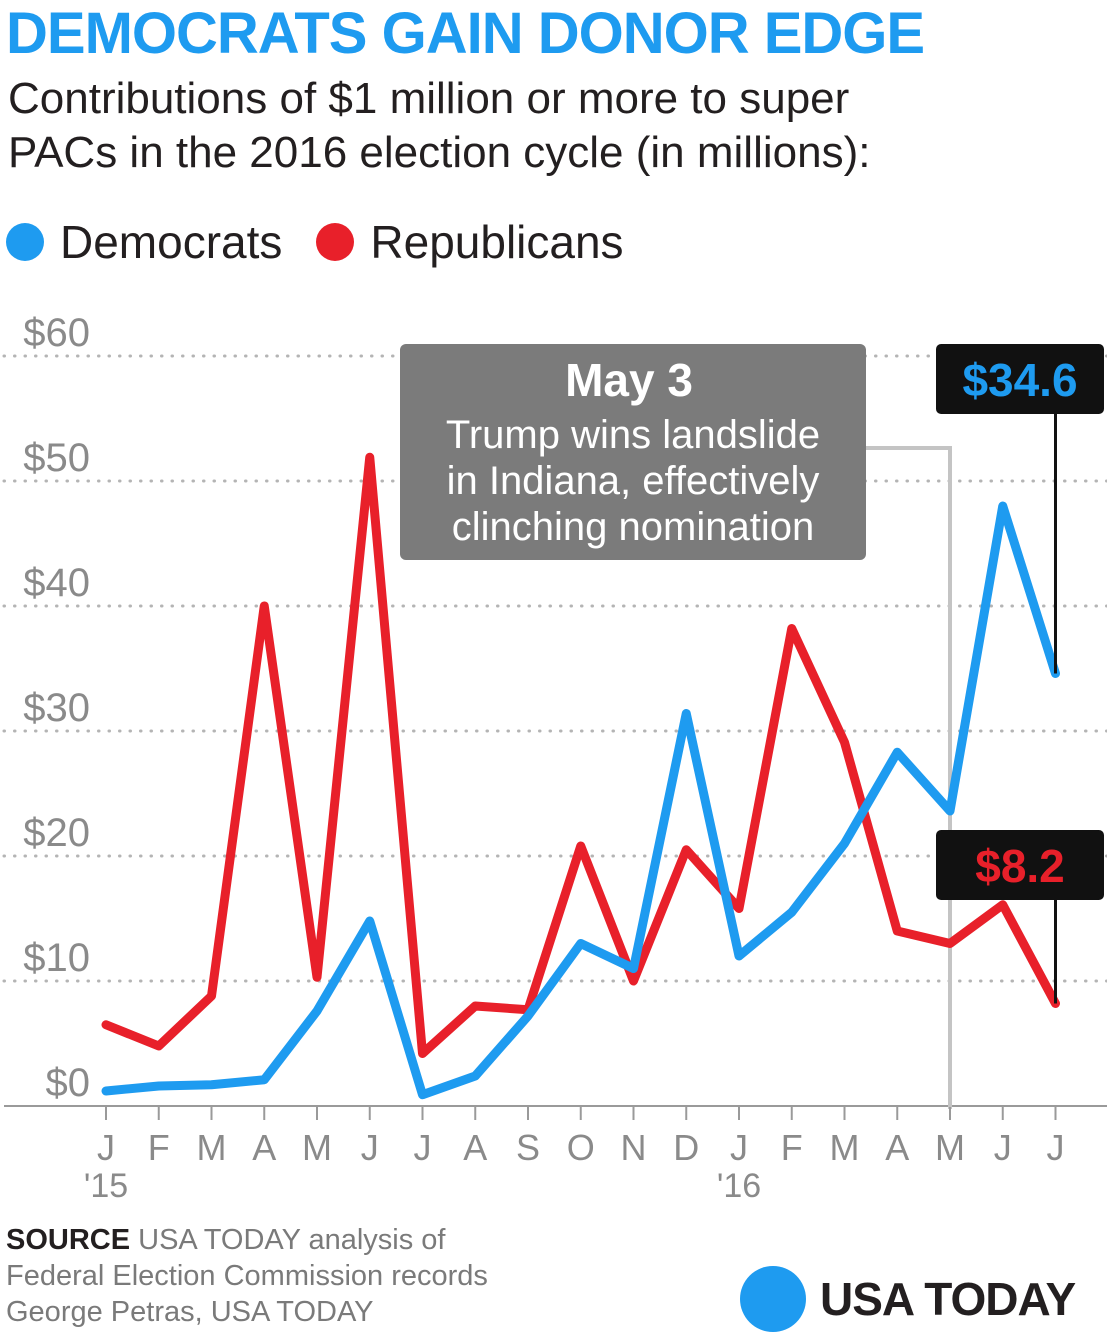 This screenshot has height=1336, width=1107. I want to click on source-line: SOURCE USA TODAY analysis of, so click(247, 1240).